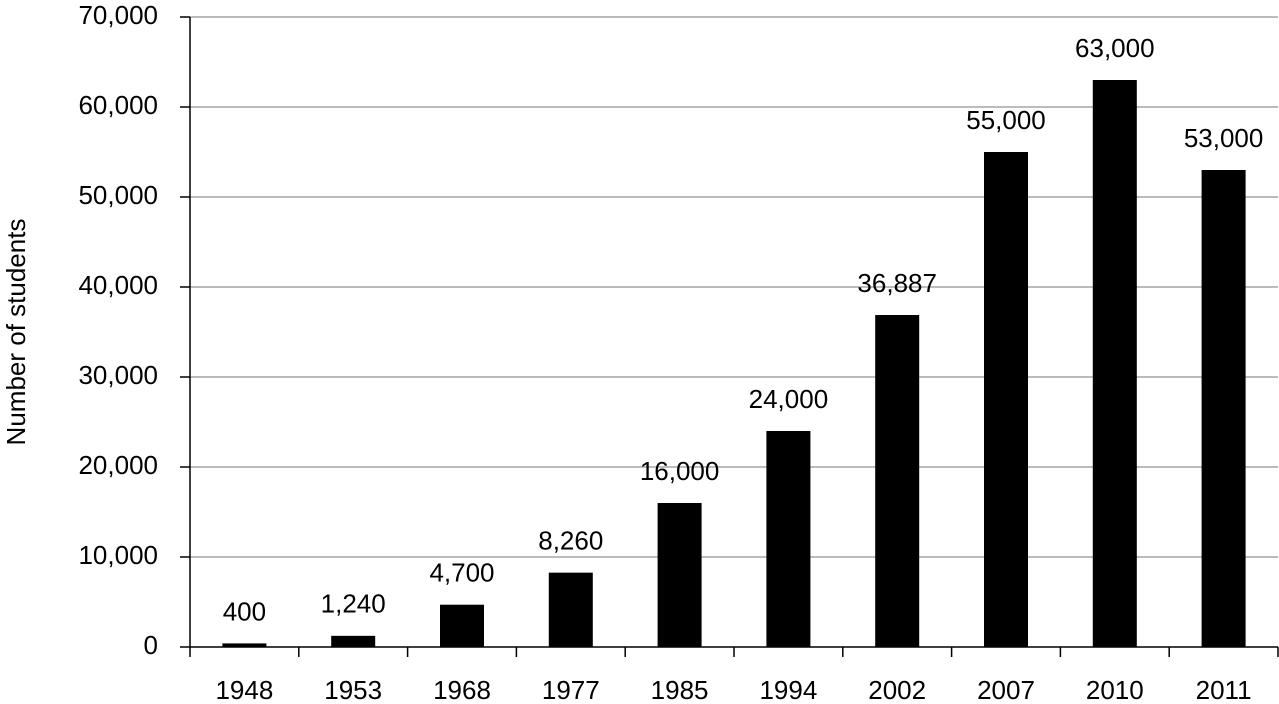  What do you see at coordinates (1224, 138) in the screenshot?
I see `value-label: 53,000` at bounding box center [1224, 138].